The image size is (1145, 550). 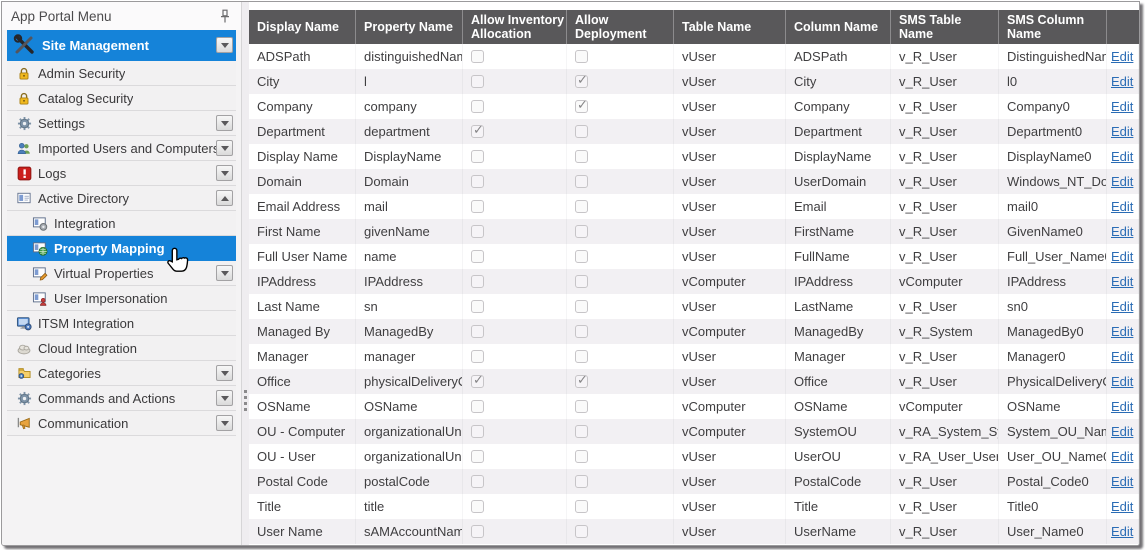 I want to click on column-header-column-name: Column Name, so click(x=838, y=27).